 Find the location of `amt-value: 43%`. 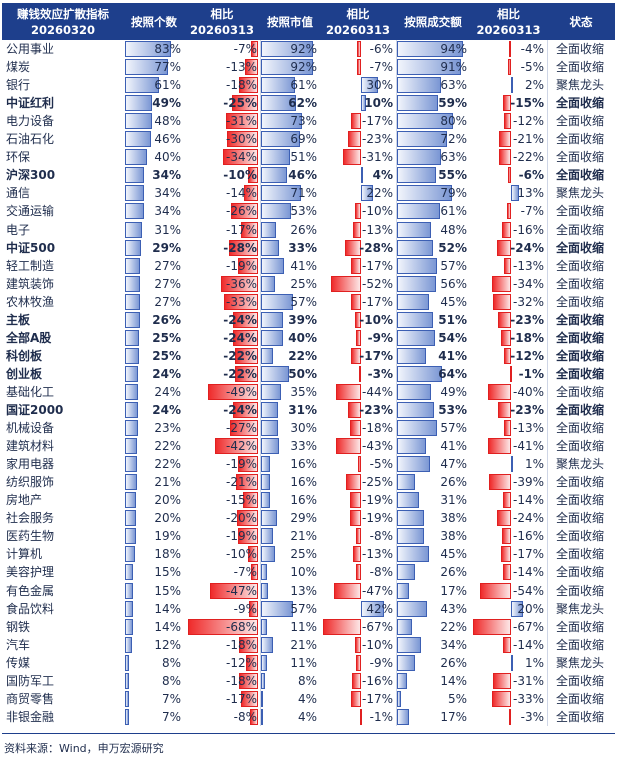

amt-value: 43% is located at coordinates (453, 608).